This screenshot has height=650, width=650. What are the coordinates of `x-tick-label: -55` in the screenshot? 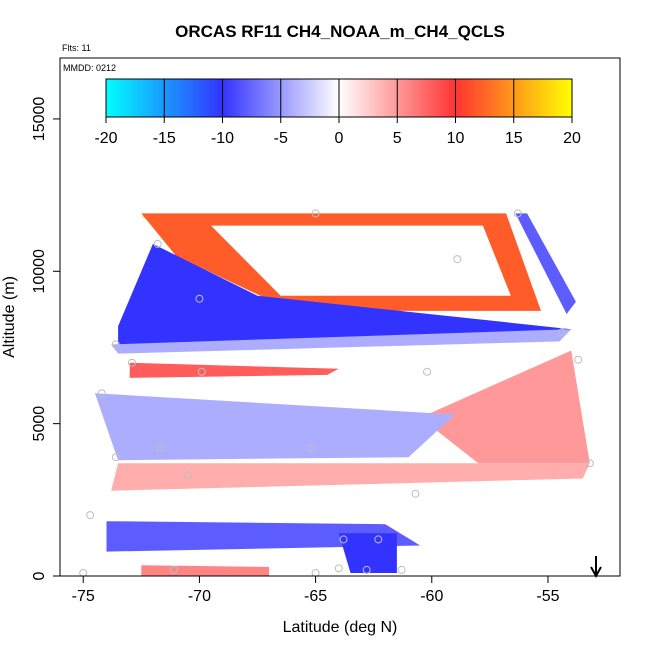 It's located at (547, 596).